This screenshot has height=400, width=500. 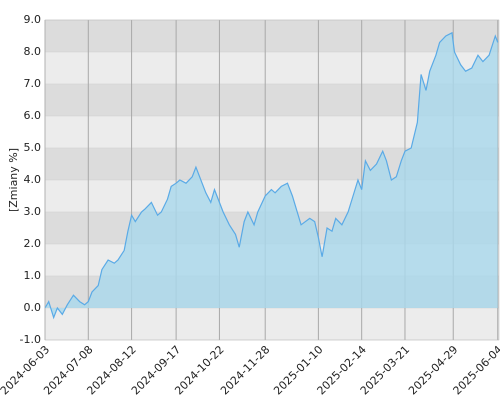 What do you see at coordinates (33, 307) in the screenshot?
I see `y-tick-label: 0.0` at bounding box center [33, 307].